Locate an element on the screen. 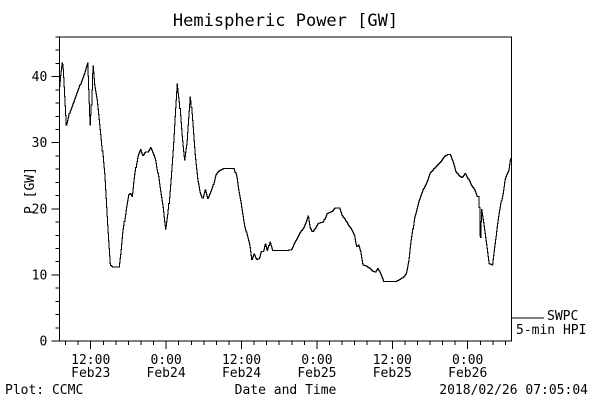  y-tick-label: 0 is located at coordinates (43, 342).